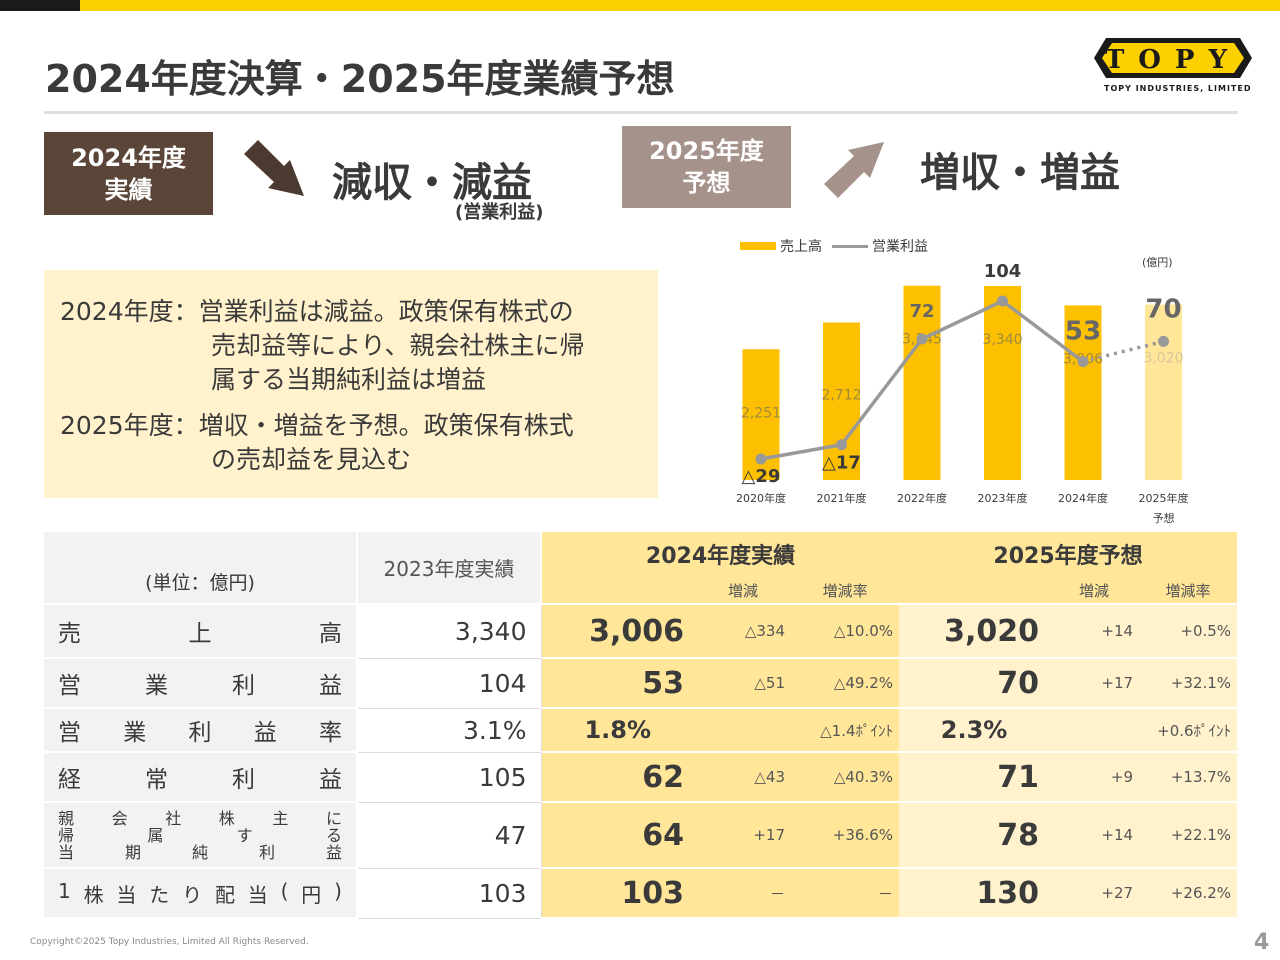 The height and width of the screenshot is (960, 1280). I want to click on table-row: 営 業 利 益 104 53 △51 △49.2% 70 +17 +32.1%, so click(641, 683).